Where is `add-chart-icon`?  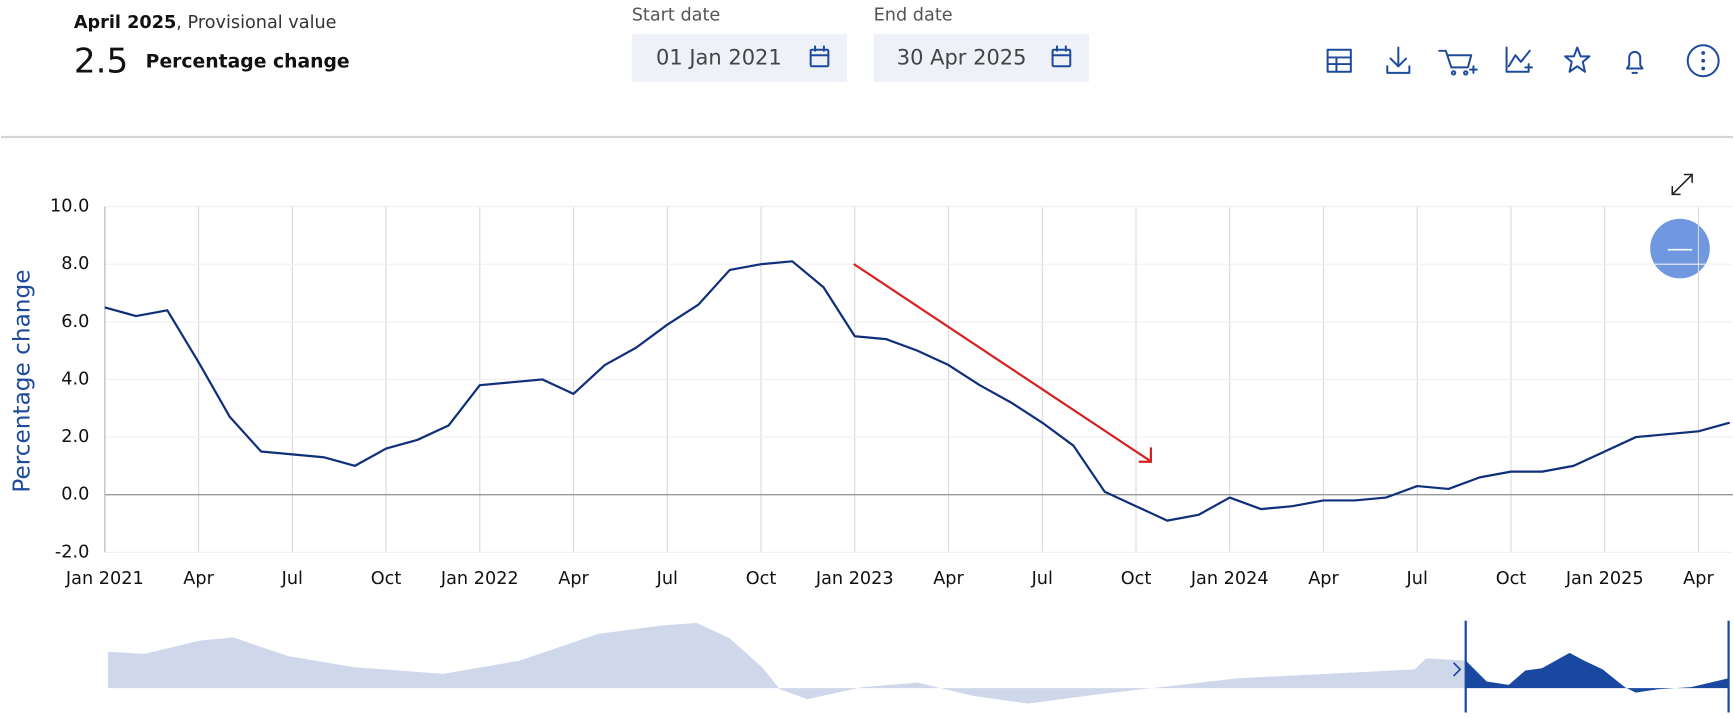
add-chart-icon is located at coordinates (1519, 59).